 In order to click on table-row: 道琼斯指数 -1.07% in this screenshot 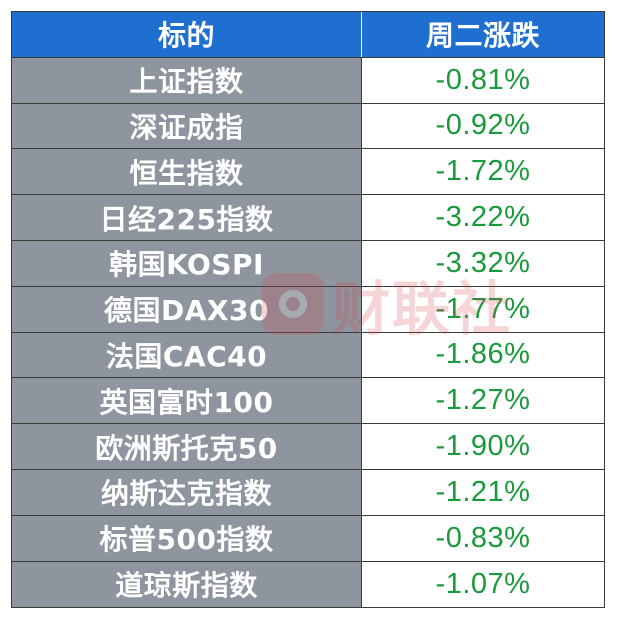, I will do `click(308, 584)`.